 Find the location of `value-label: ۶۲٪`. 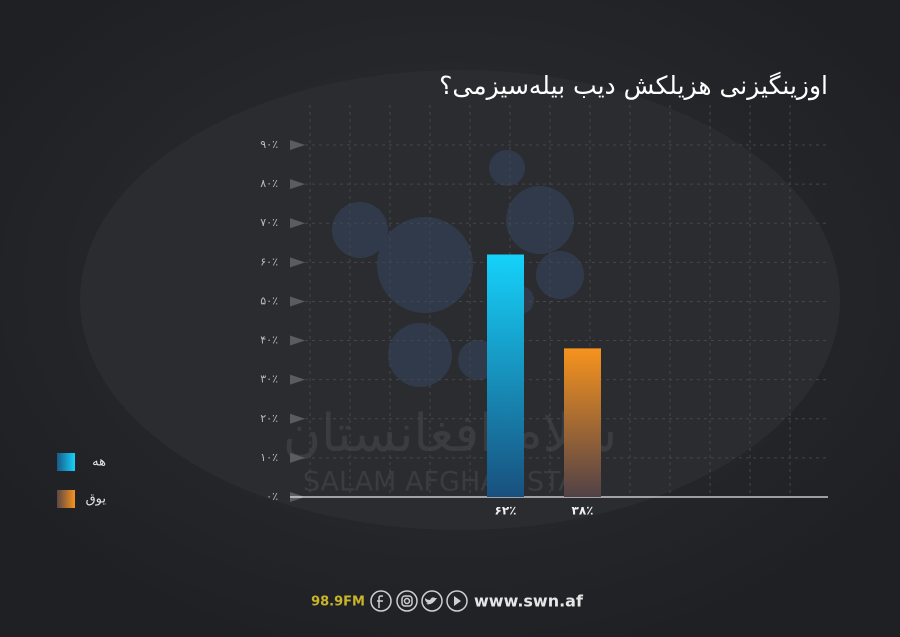

value-label: ۶۲٪ is located at coordinates (506, 511).